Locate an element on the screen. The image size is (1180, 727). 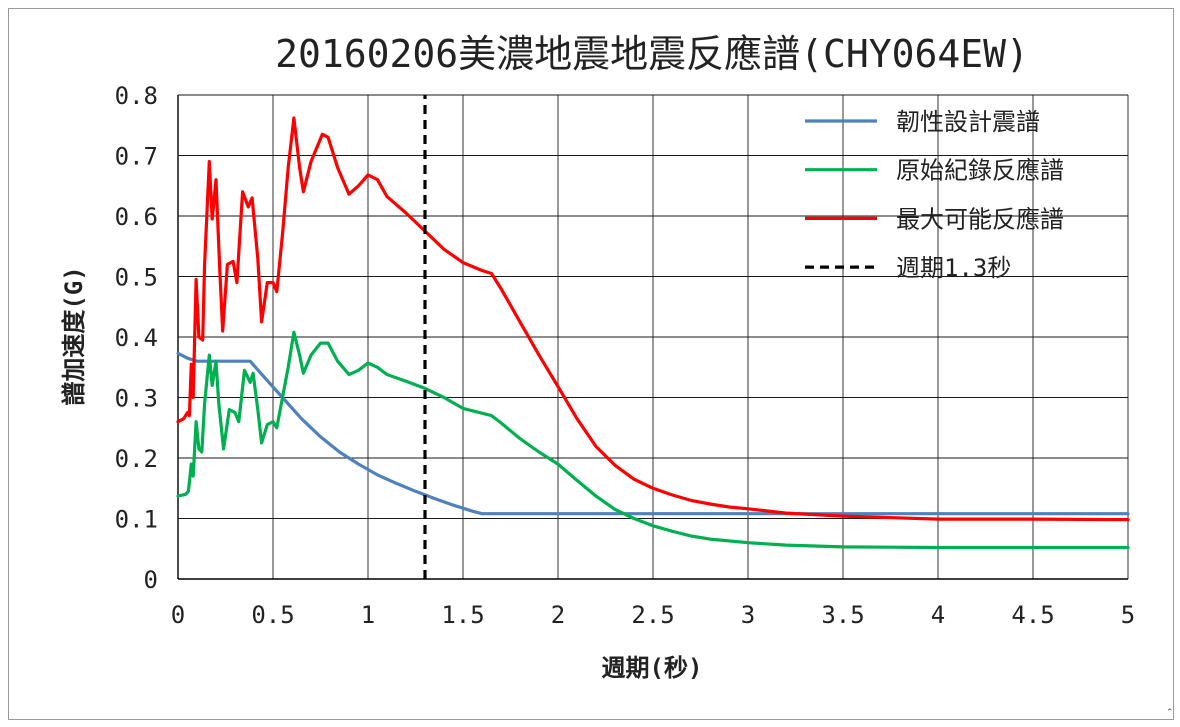
y-tick-label: 0.3 is located at coordinates (136, 399).